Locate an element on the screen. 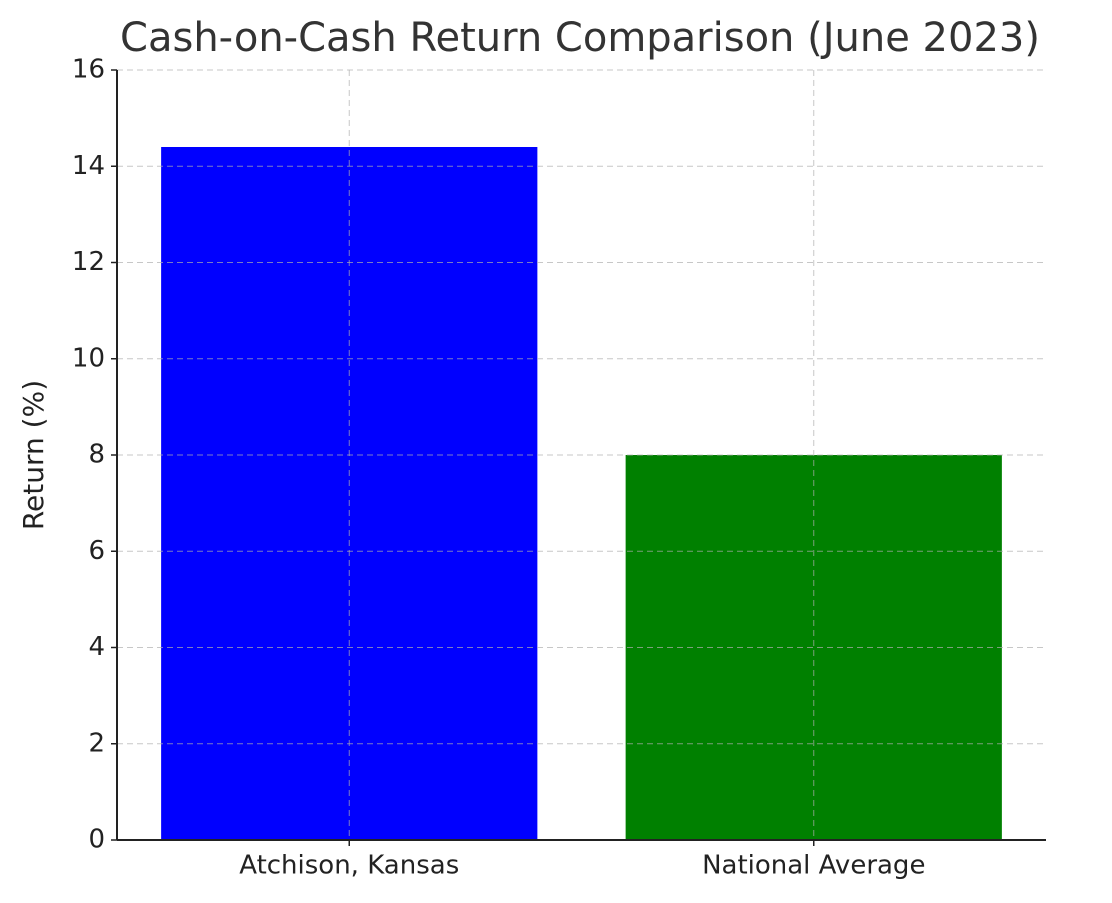 The height and width of the screenshot is (903, 1112). y-tick-label: 2 is located at coordinates (96, 743).